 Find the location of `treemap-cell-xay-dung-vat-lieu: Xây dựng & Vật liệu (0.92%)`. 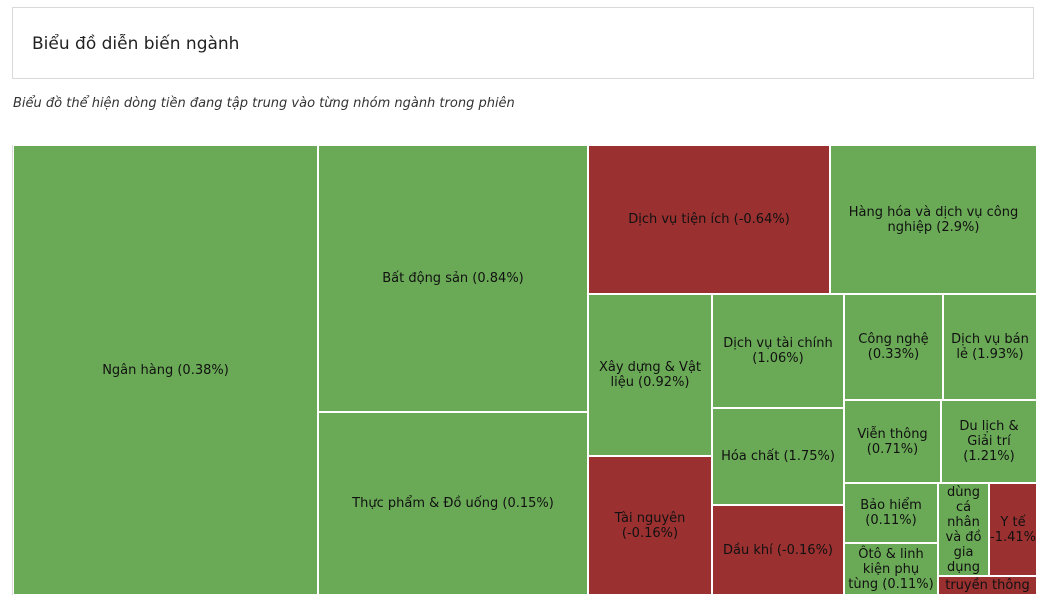

treemap-cell-xay-dung-vat-lieu: Xây dựng & Vật liệu (0.92%) is located at coordinates (650, 375).